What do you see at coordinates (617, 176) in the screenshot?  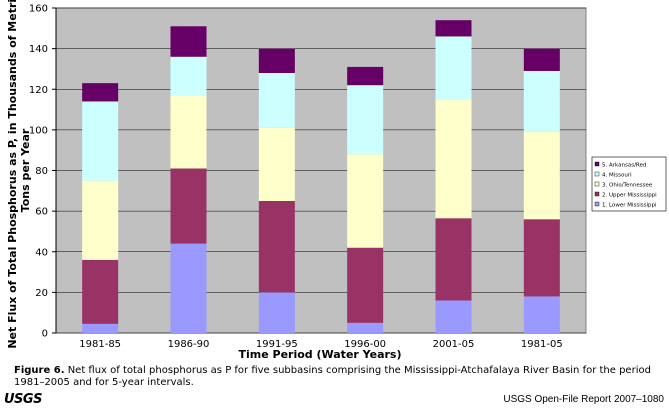 I see `legend-label: 4. Missouri` at bounding box center [617, 176].